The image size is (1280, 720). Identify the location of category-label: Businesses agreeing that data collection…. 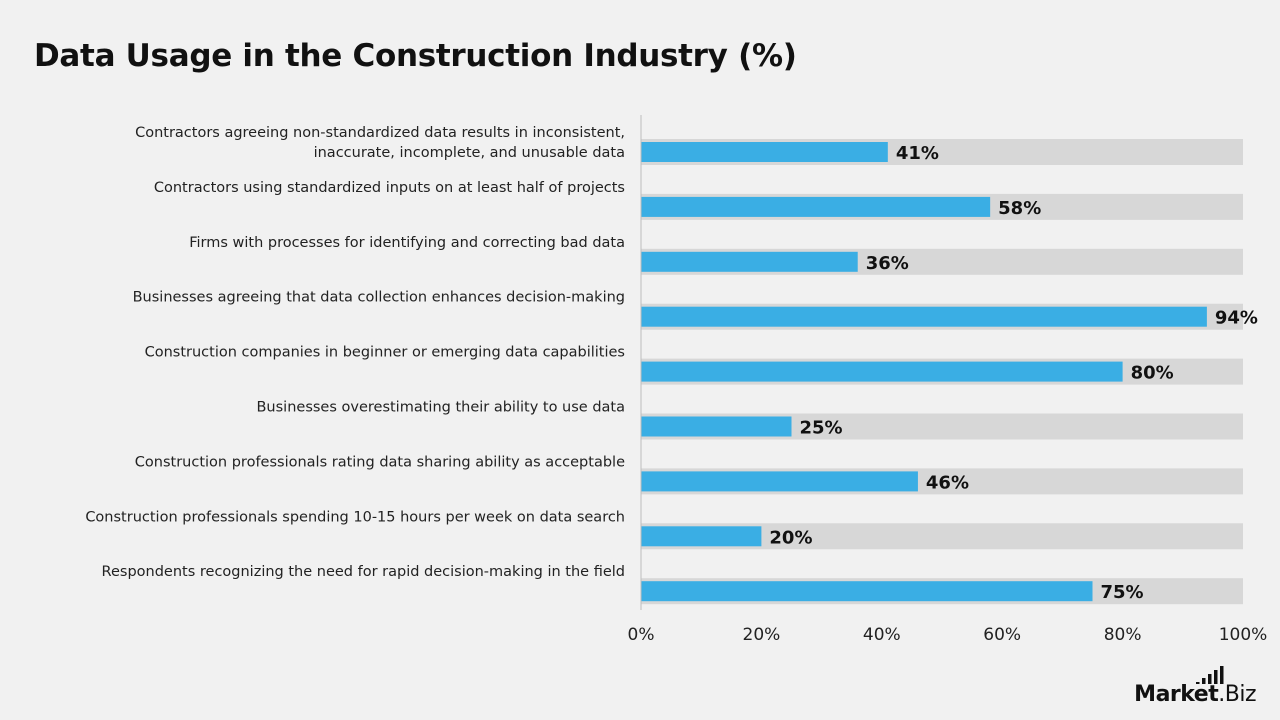
(379, 298).